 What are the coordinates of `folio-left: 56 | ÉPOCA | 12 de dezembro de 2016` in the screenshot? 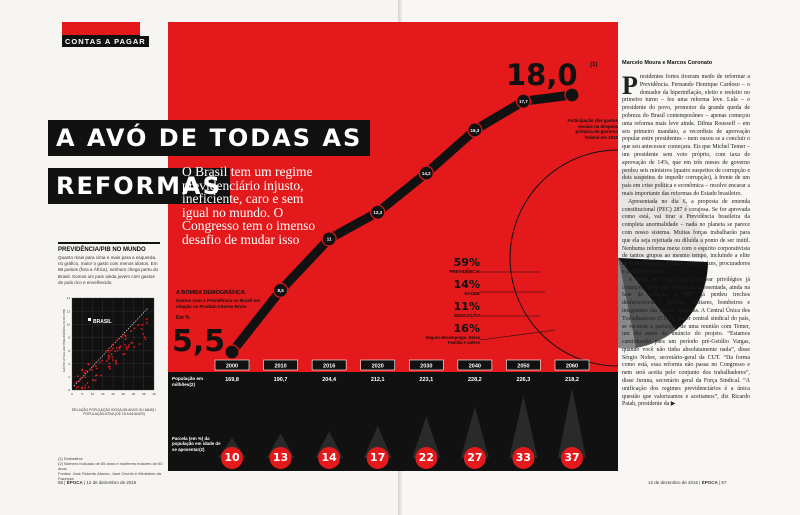 It's located at (97, 482).